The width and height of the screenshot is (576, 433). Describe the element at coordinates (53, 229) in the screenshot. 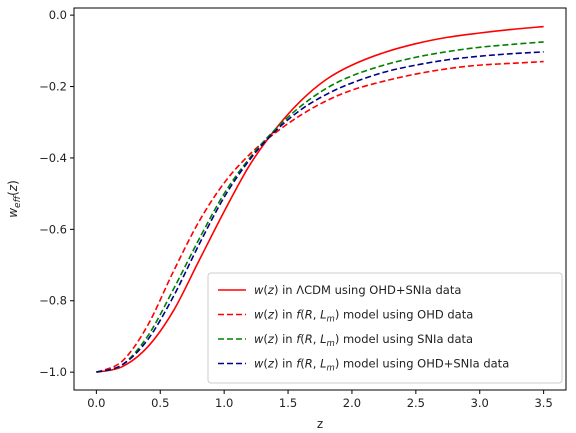

I see `y-tick-label: −0.6` at that location.